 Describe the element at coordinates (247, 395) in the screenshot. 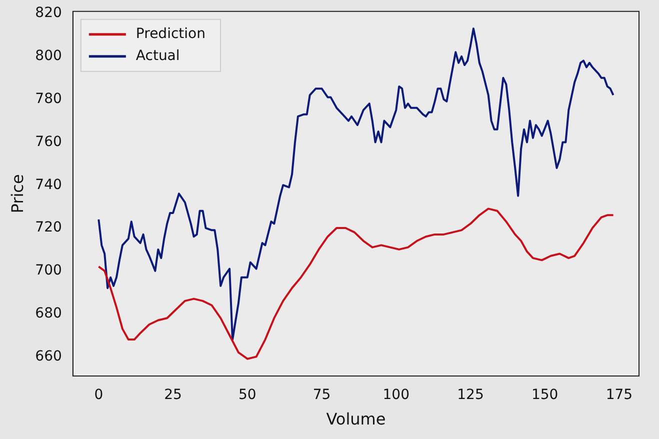

I see `x-tick-label: 50` at that location.